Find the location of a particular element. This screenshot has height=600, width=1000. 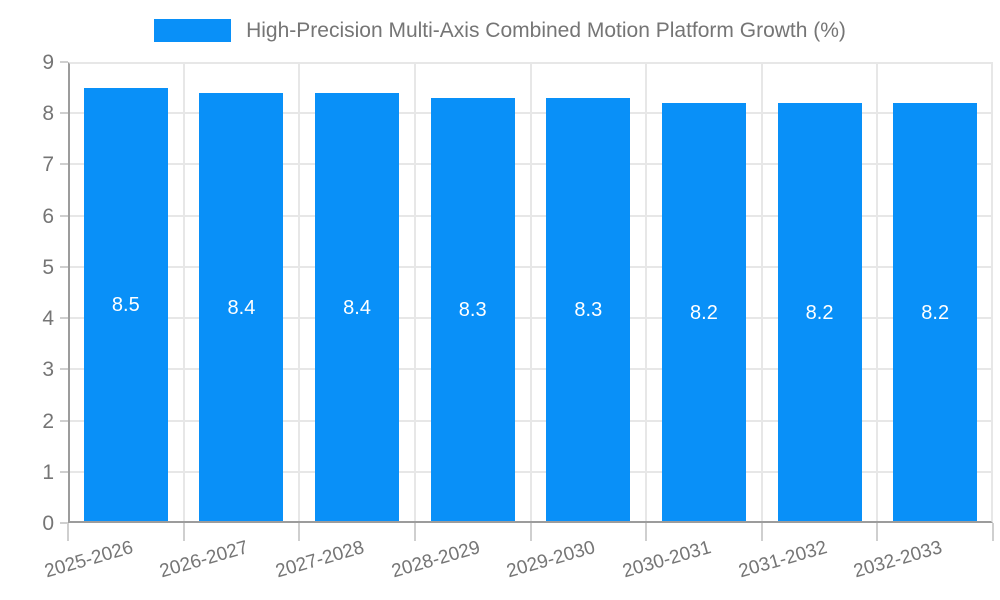

bar-value-label: 8.5 is located at coordinates (125, 305).